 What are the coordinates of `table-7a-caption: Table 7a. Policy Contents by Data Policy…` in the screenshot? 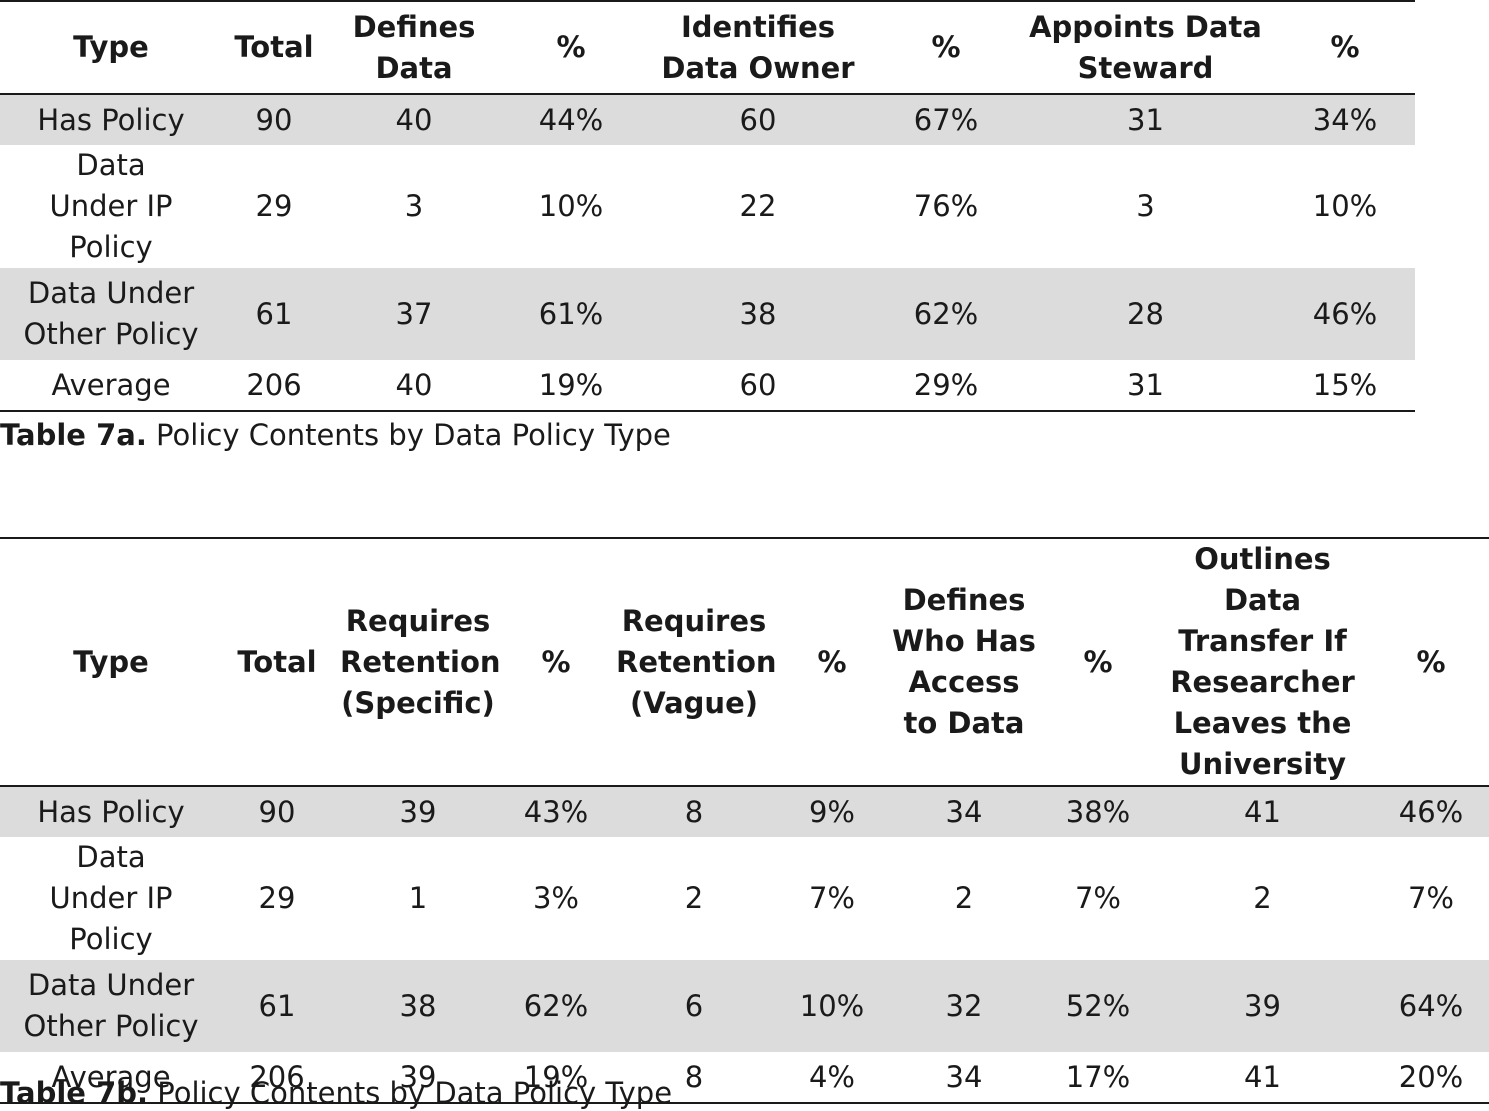 It's located at (335, 435).